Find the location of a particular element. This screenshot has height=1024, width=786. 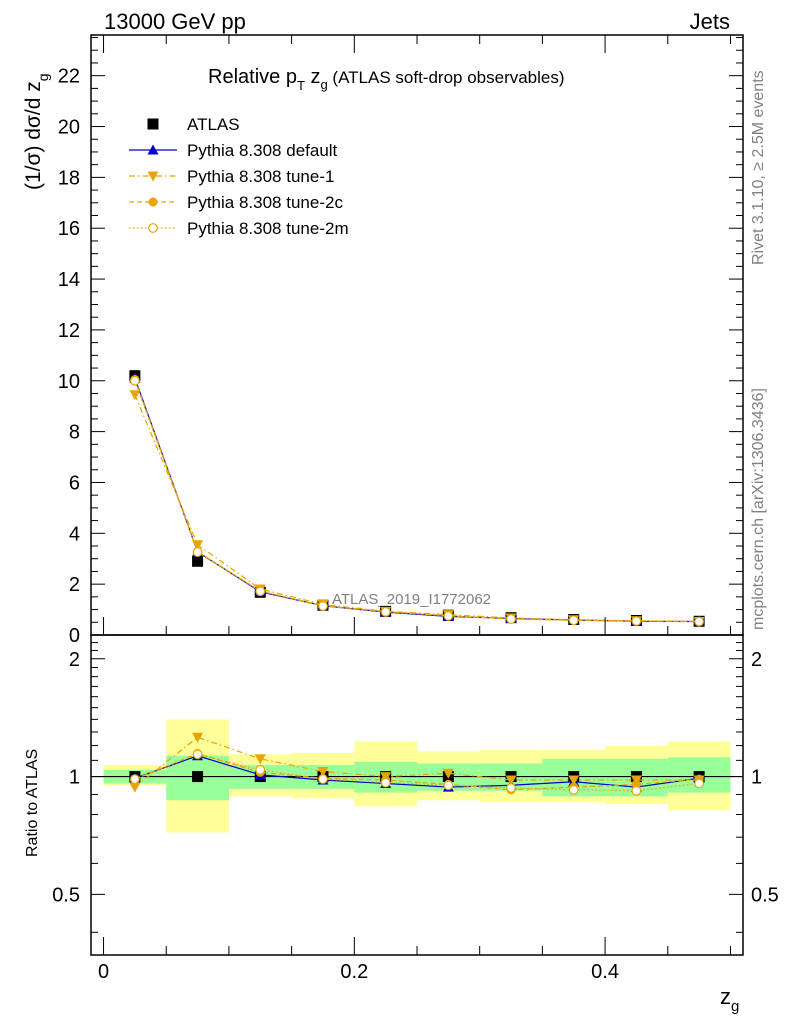

y-tick-label: 22 is located at coordinates (69, 77).